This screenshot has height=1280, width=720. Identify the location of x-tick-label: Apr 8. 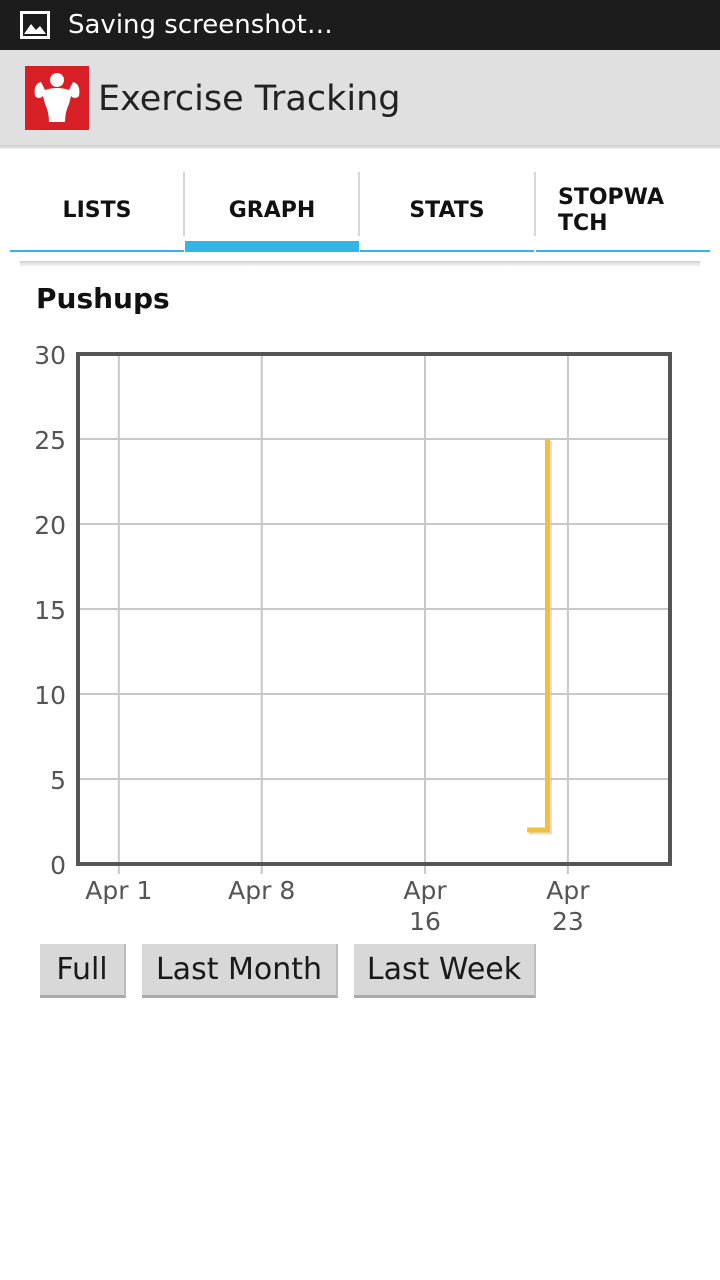
(261, 890).